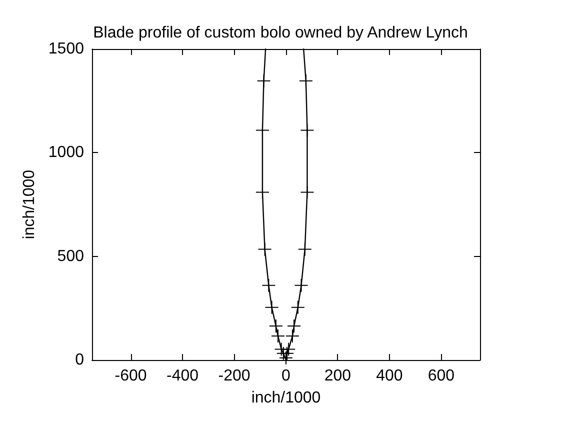 The width and height of the screenshot is (561, 448). I want to click on x-tick-label: 600, so click(441, 376).